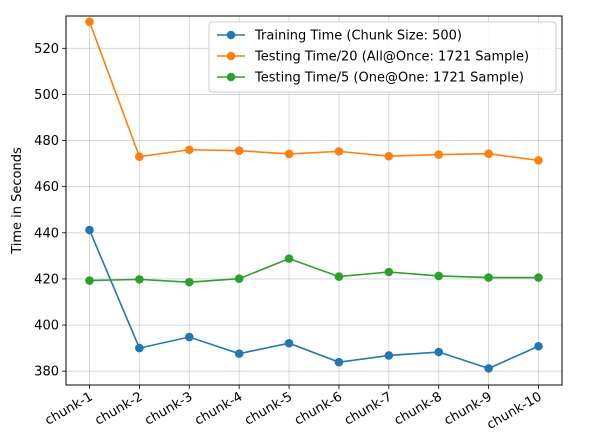 The image size is (589, 438). Describe the element at coordinates (119, 408) in the screenshot. I see `x-tick-label: chunk-2` at that location.